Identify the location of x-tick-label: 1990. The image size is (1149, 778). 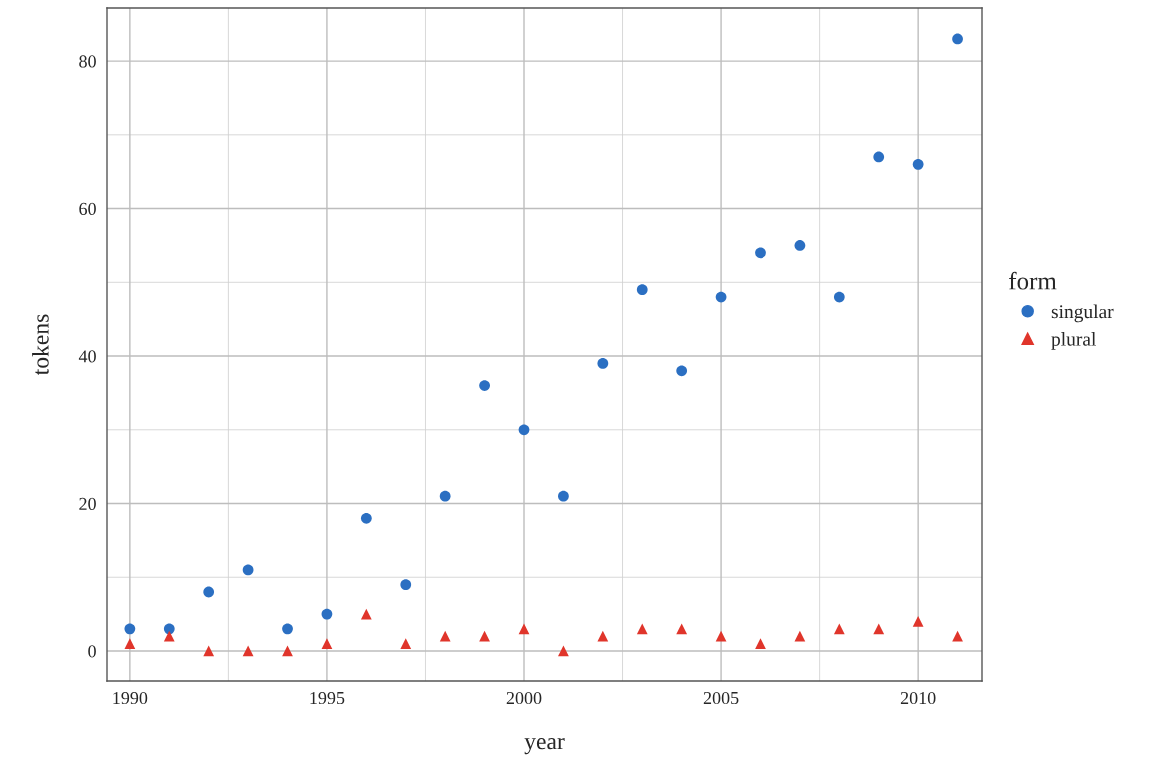
(130, 698).